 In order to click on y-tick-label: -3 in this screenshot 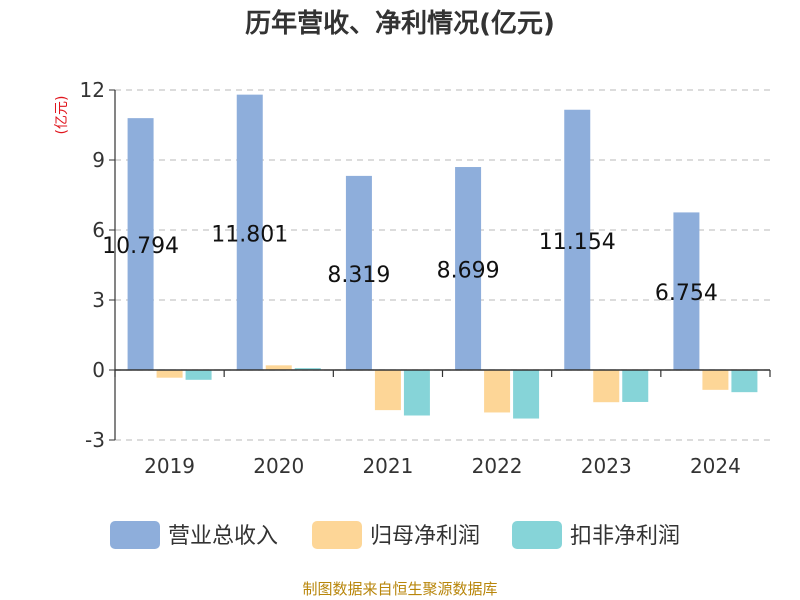, I will do `click(95, 440)`.